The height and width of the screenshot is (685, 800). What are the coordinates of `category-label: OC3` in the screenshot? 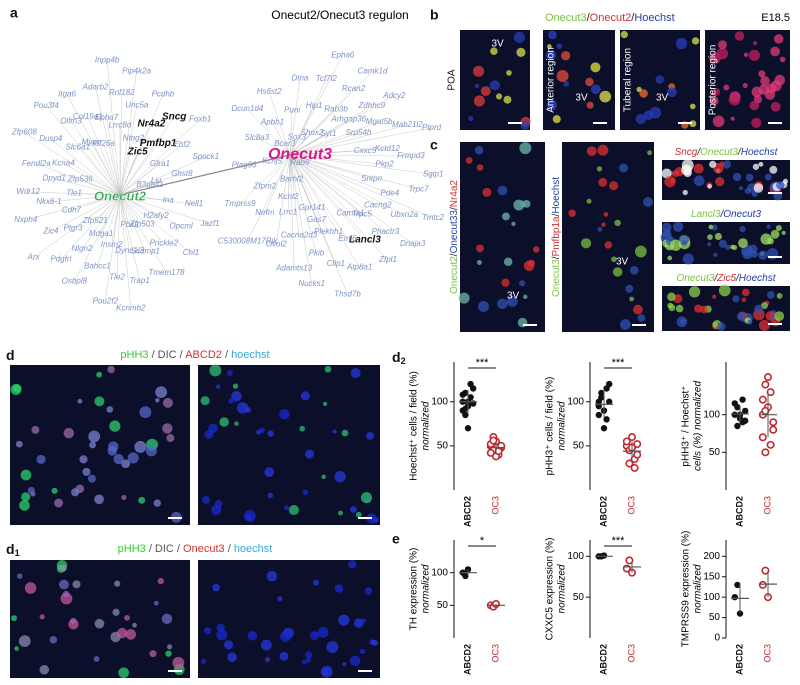 It's located at (495, 653).